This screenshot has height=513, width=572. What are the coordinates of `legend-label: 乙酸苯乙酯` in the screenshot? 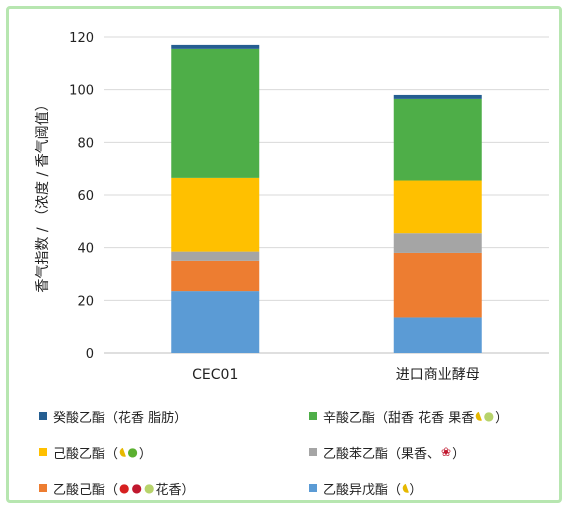 It's located at (356, 454).